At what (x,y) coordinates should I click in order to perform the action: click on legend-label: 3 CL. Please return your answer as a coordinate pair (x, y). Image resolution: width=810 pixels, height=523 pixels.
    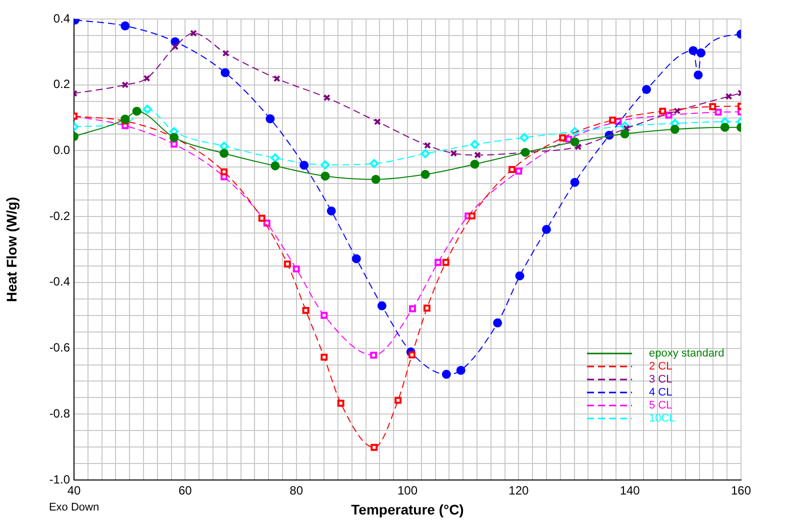
    Looking at the image, I should click on (660, 380).